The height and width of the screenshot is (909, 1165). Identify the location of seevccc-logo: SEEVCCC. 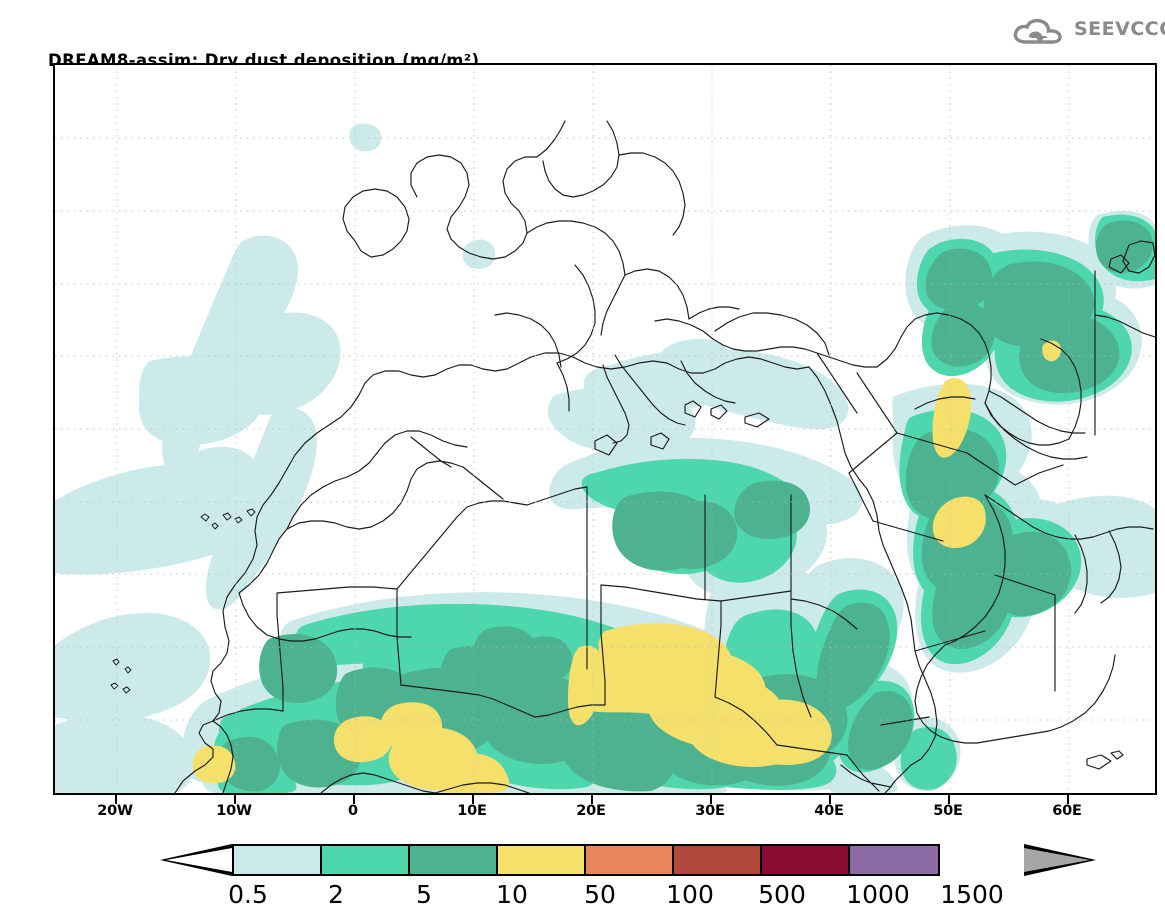
(1088, 31).